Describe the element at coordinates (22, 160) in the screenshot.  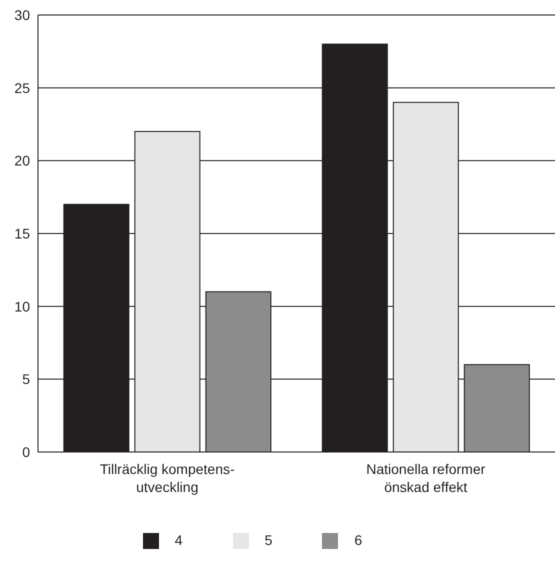
I see `y-tick-label: 20` at that location.